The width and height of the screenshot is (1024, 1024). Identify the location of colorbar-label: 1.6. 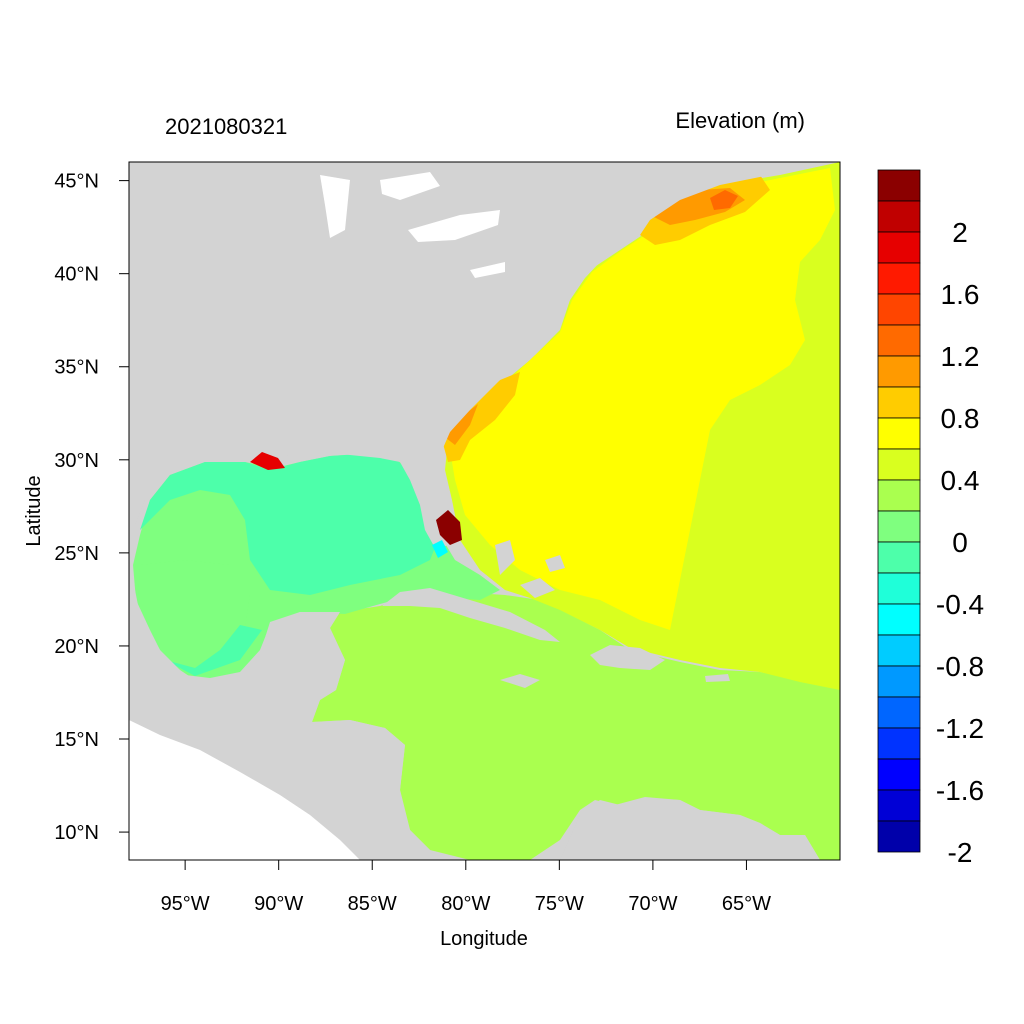
(960, 294).